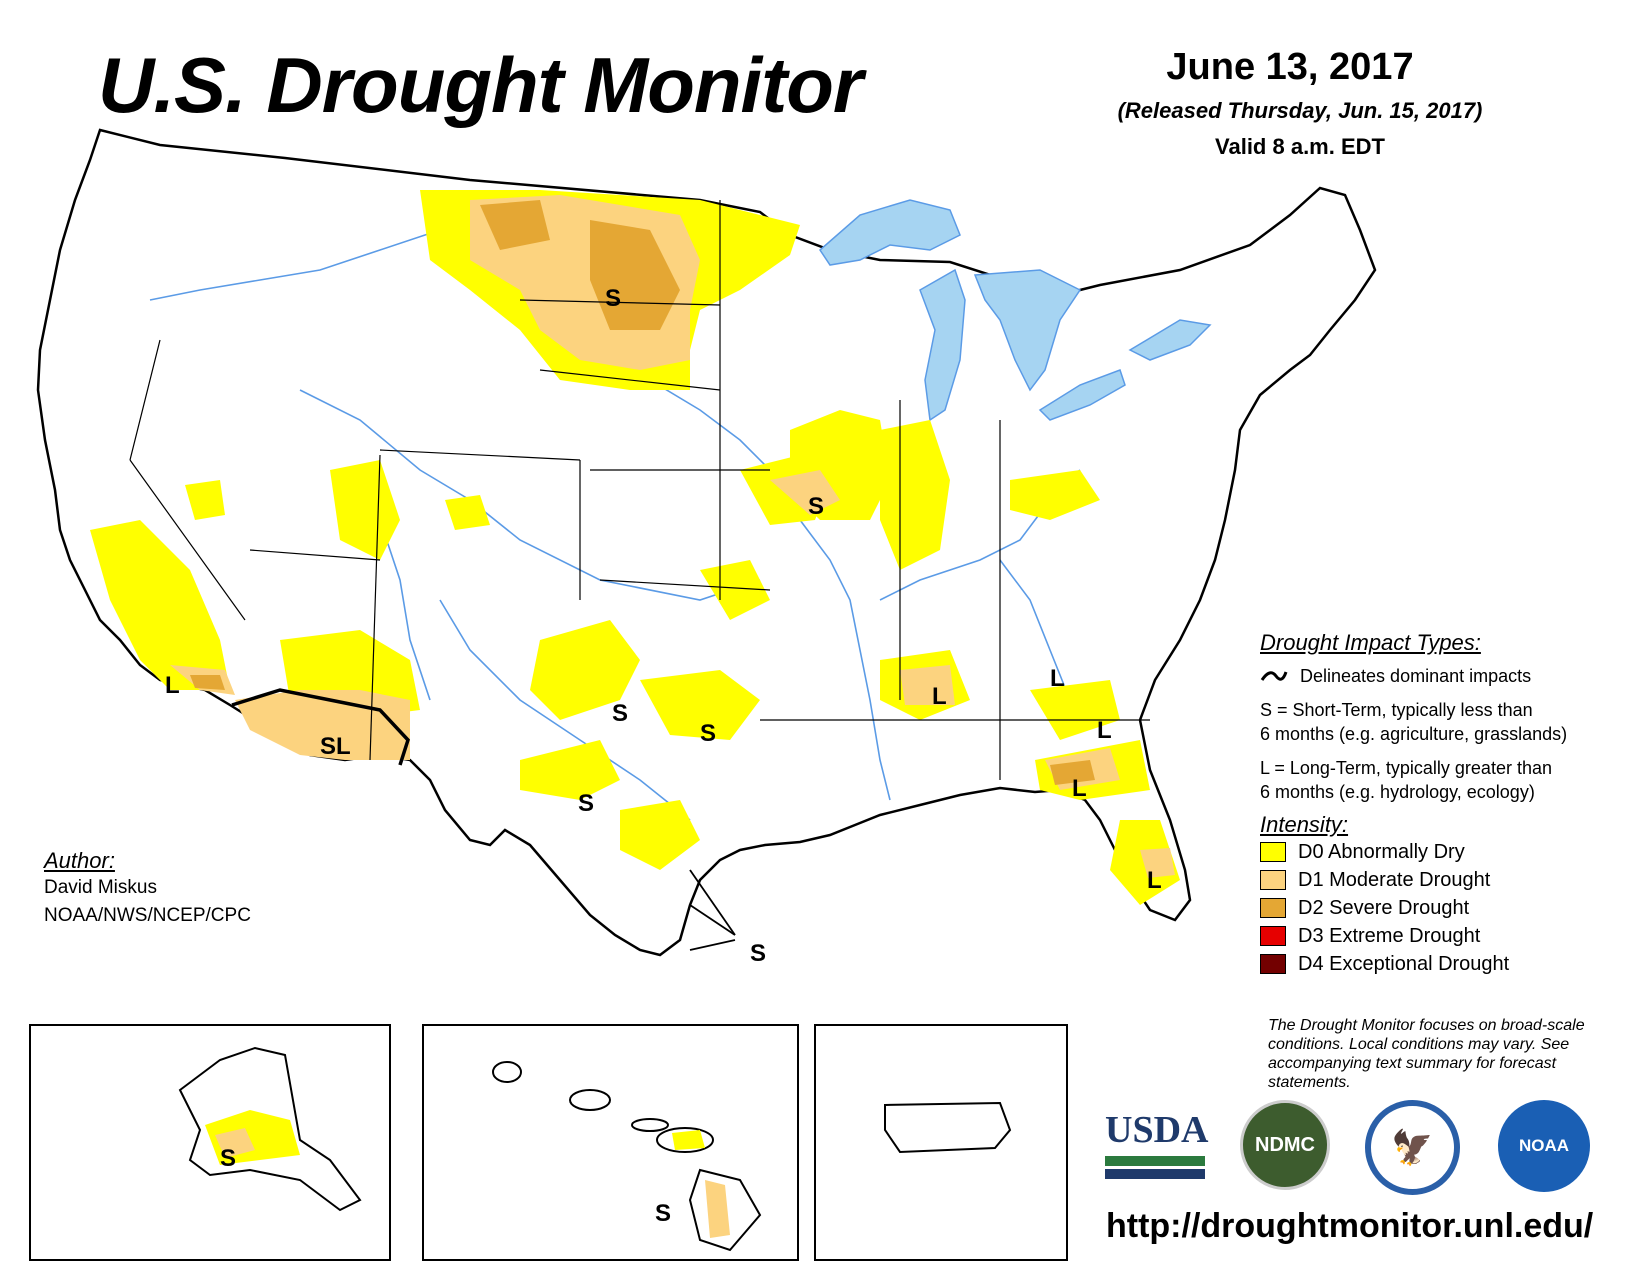 This screenshot has width=1650, height=1275. I want to click on noaa-logo-text: NOAA, so click(1544, 1145).